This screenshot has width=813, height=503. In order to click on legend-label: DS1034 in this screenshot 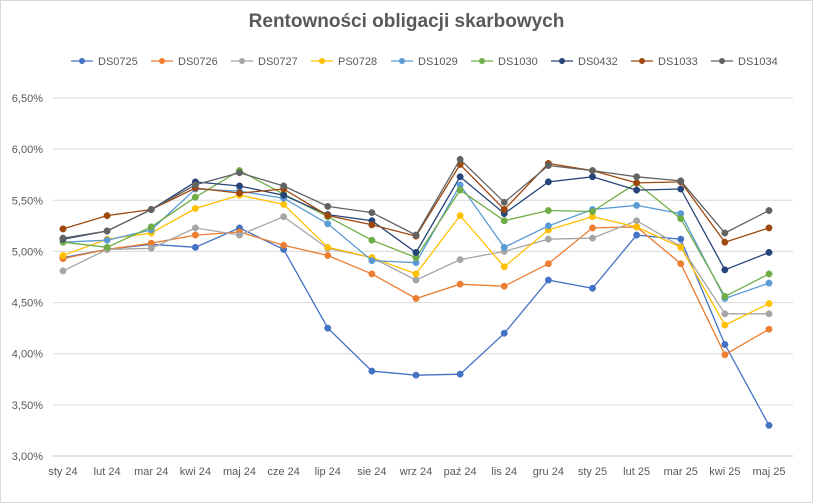, I will do `click(758, 62)`.